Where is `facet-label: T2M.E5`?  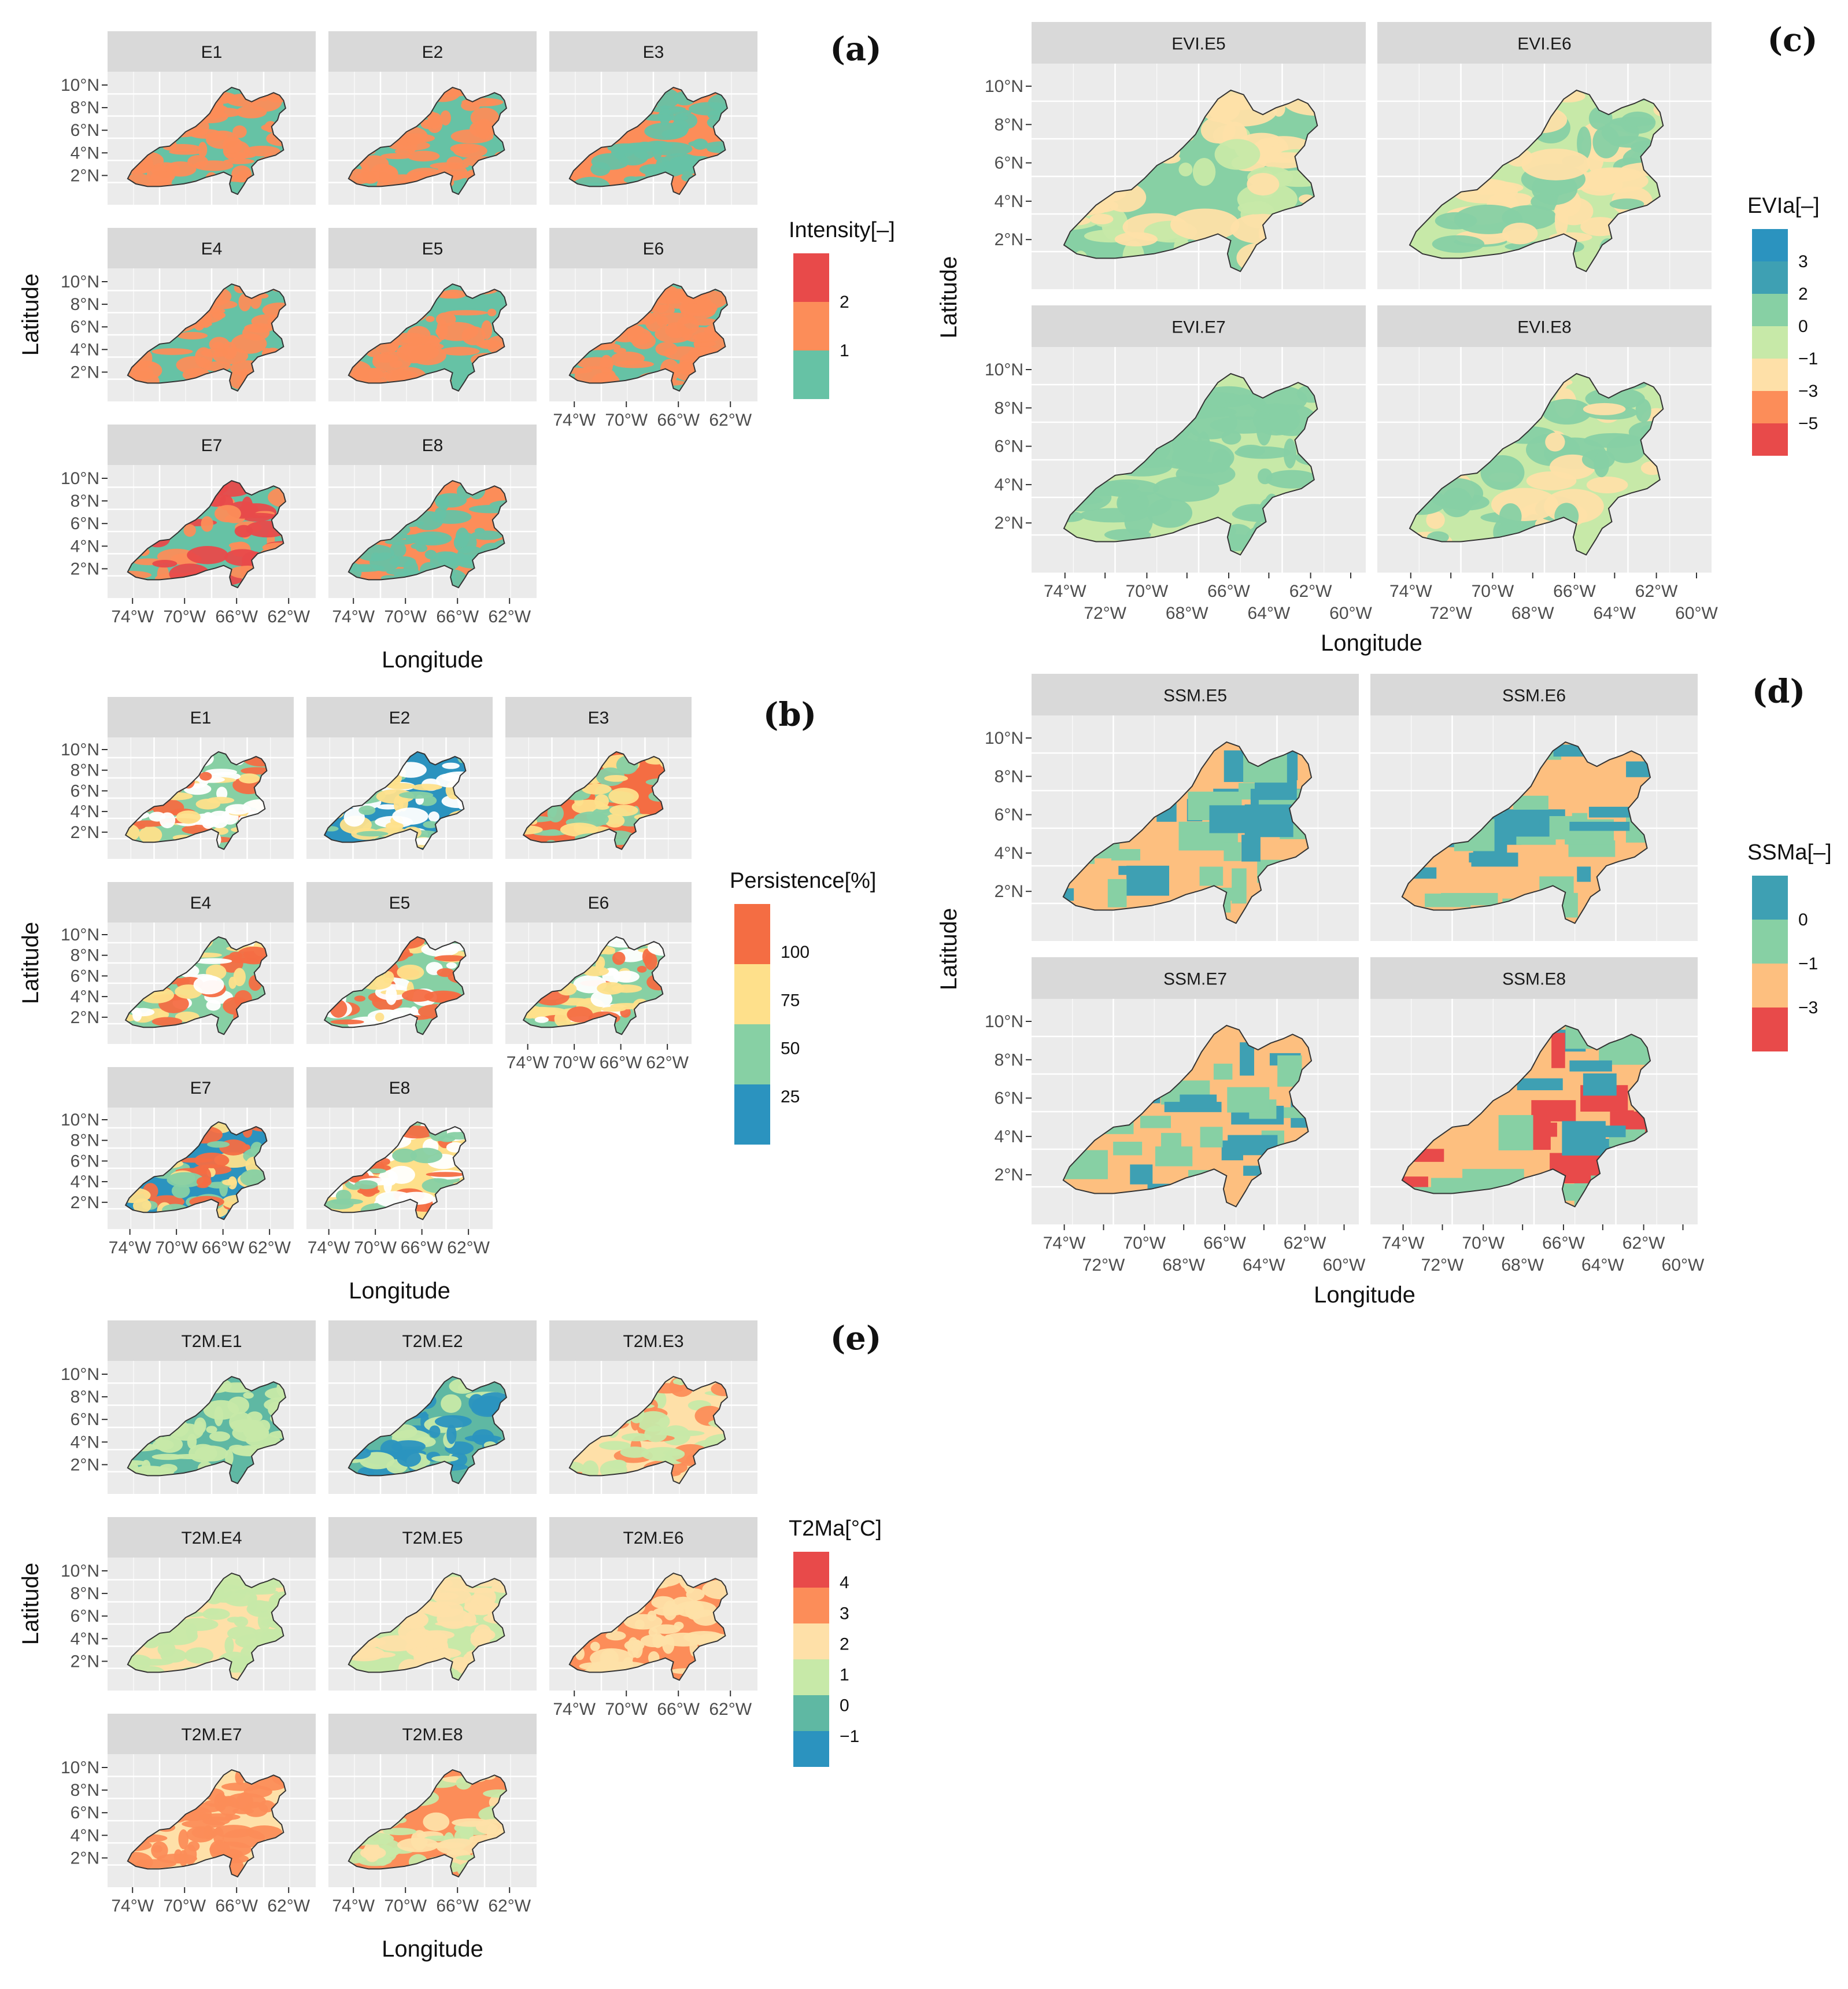 facet-label: T2M.E5 is located at coordinates (432, 1539).